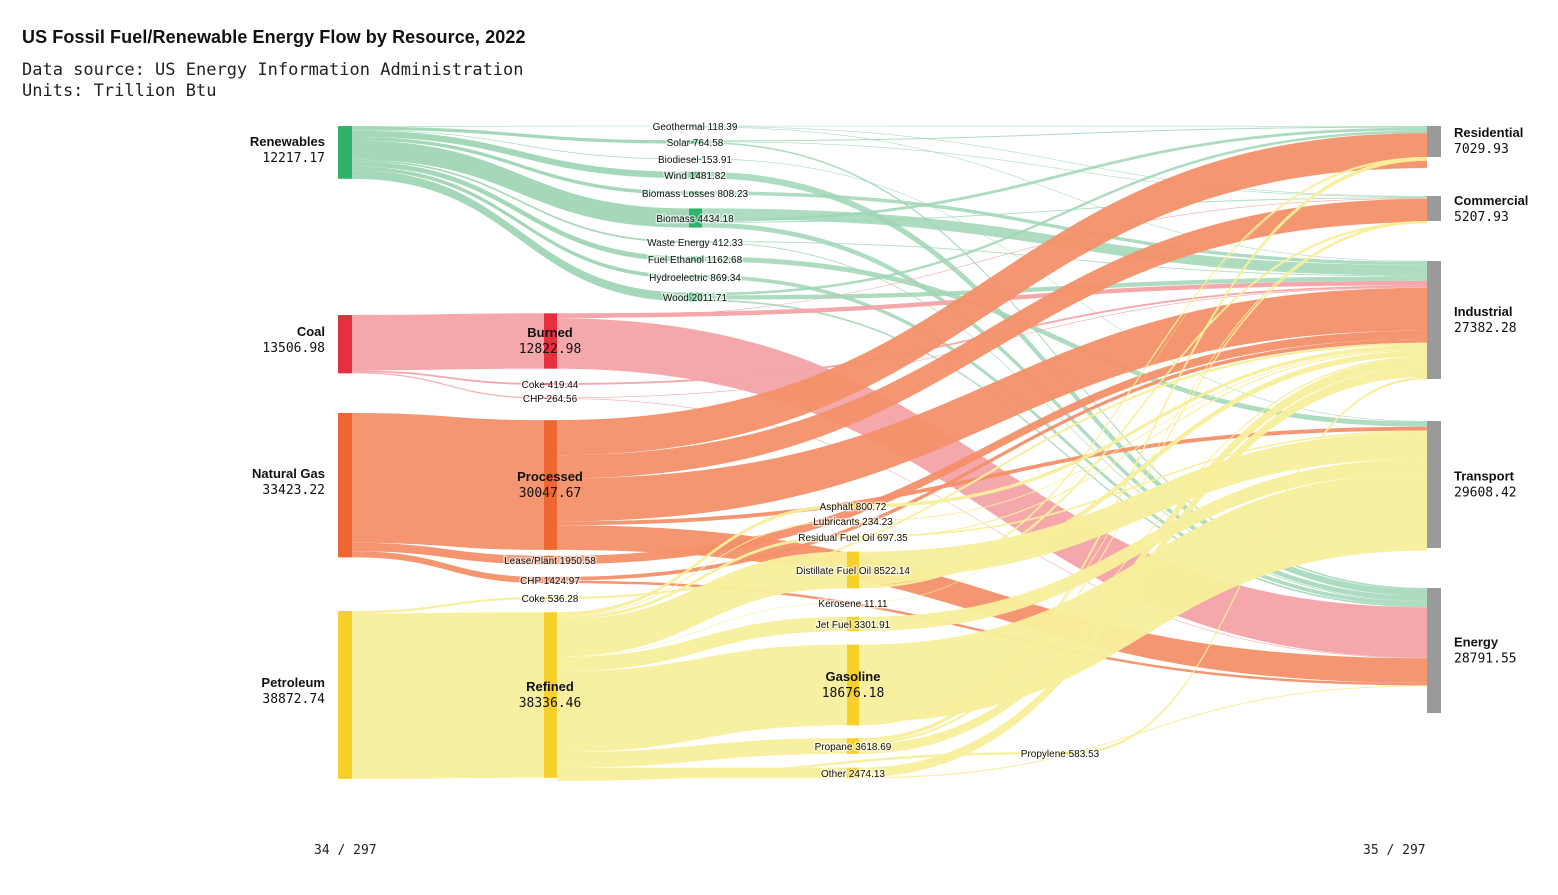 The width and height of the screenshot is (1558, 895). What do you see at coordinates (448, 553) in the screenshot?
I see `link-natural-gas-to-lease-plant` at bounding box center [448, 553].